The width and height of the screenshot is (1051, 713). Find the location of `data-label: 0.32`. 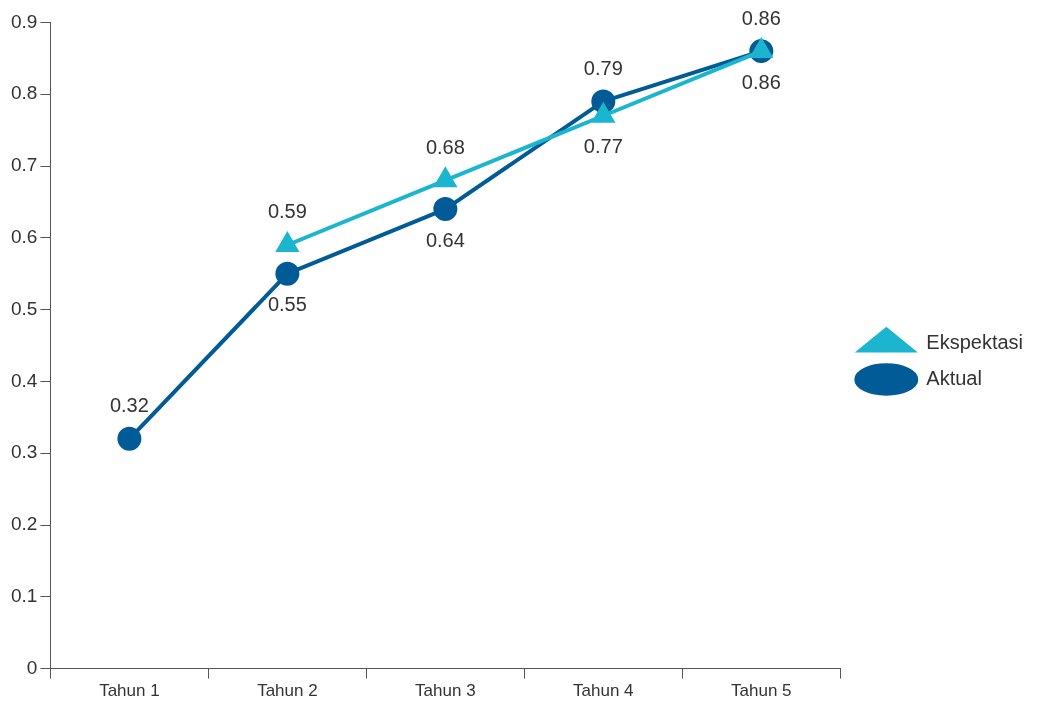

data-label: 0.32 is located at coordinates (129, 405).